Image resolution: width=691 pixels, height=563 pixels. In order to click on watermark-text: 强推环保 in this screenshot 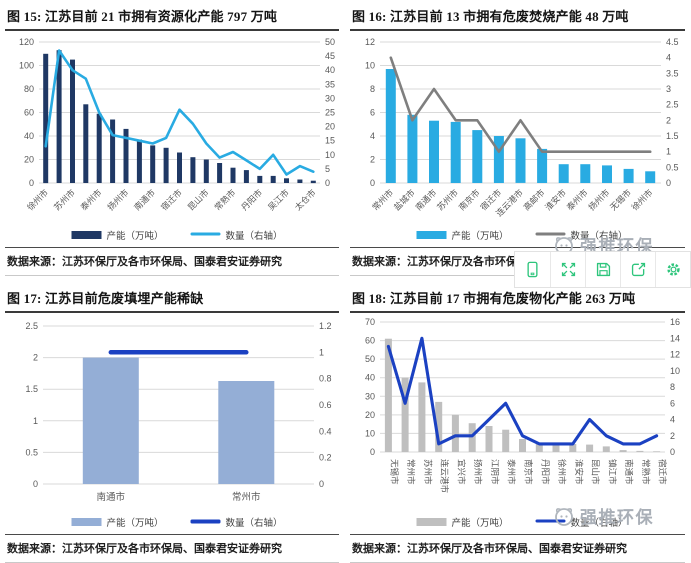, I will do `click(617, 517)`.